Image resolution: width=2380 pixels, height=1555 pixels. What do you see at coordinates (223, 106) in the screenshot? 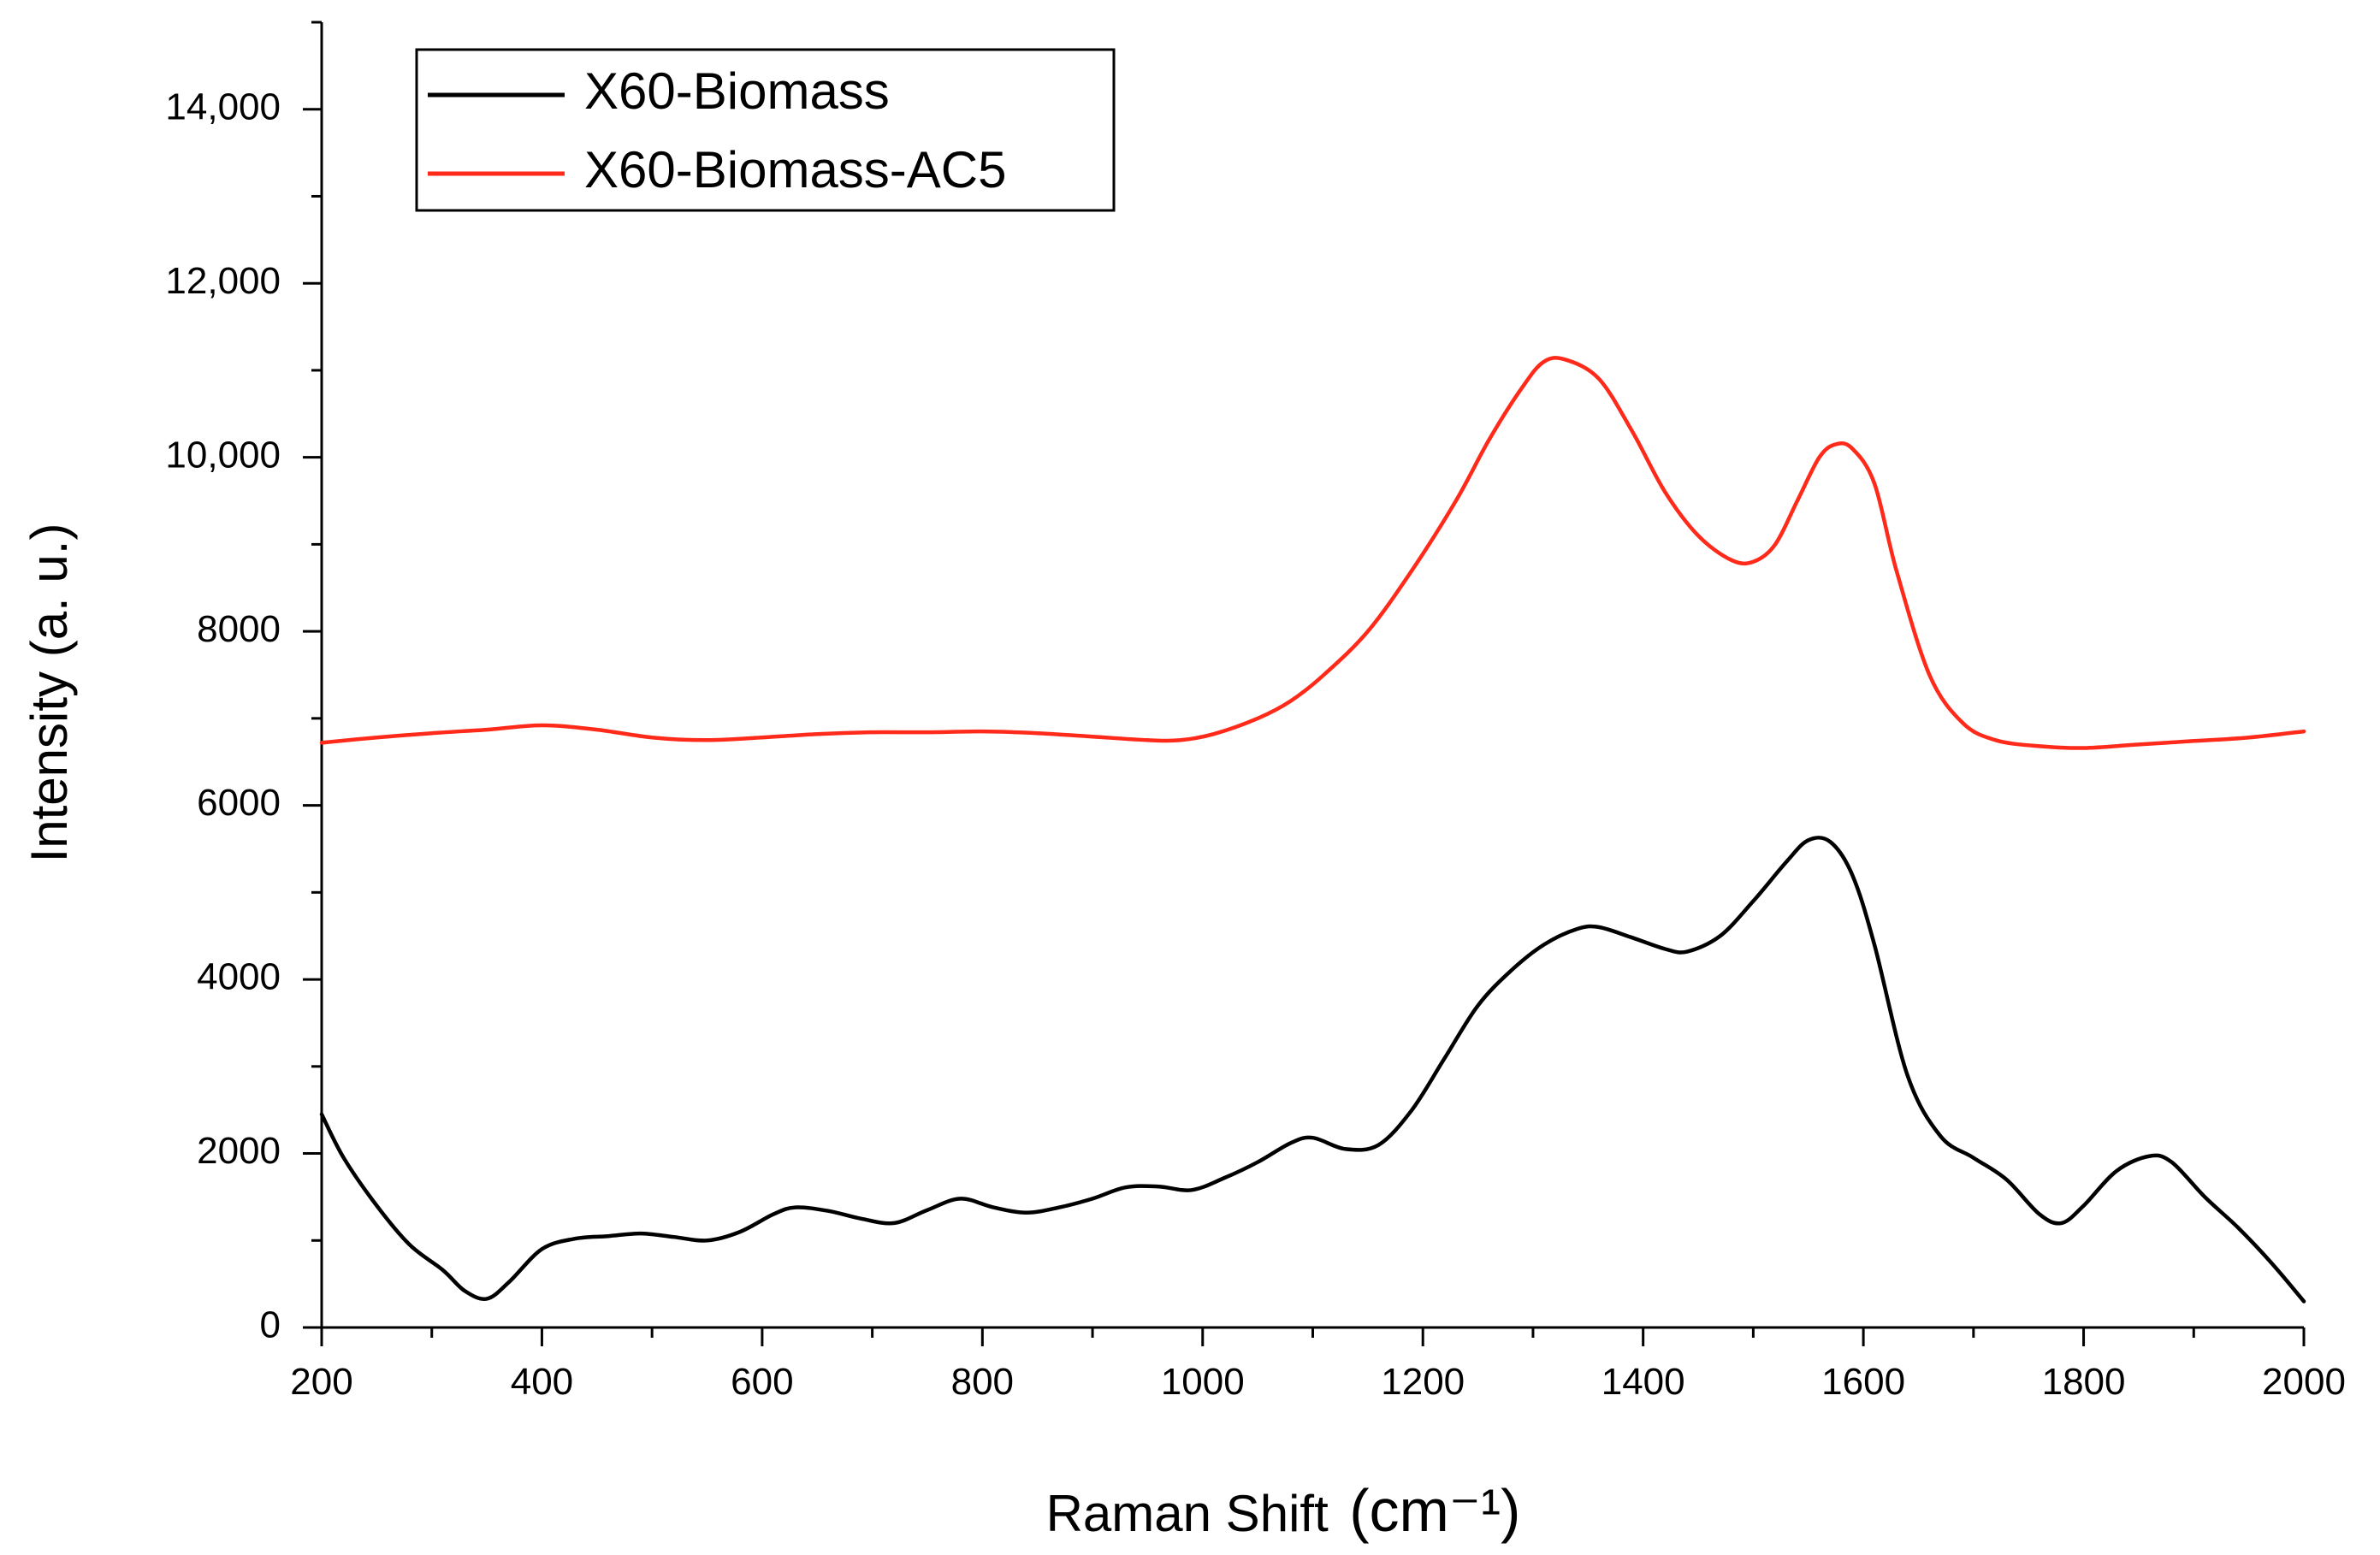
I see `y-tick-label: 14,000` at bounding box center [223, 106].